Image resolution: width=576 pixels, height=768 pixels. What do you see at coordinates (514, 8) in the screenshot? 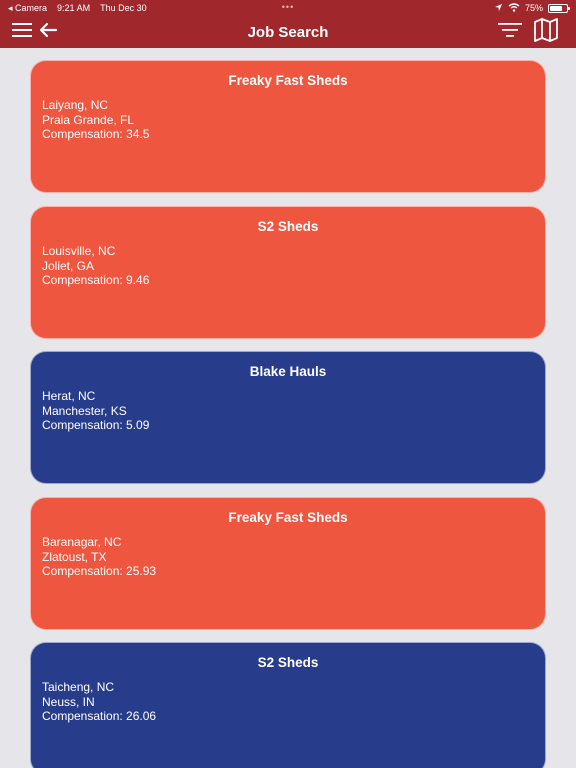
I see `wifi-icon` at bounding box center [514, 8].